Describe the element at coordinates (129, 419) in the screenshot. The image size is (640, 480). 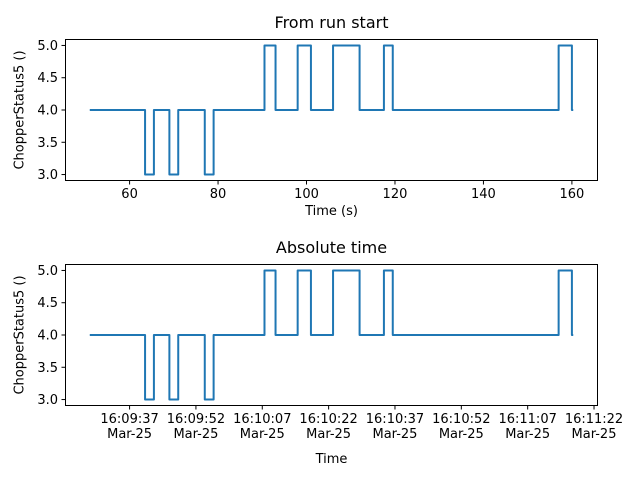
I see `x-tick-label: 16:09:37` at that location.